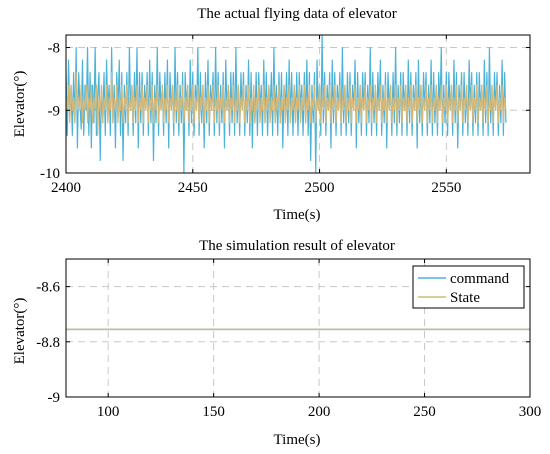 The width and height of the screenshot is (550, 454). Describe the element at coordinates (66, 188) in the screenshot. I see `x-tick-label: 2400` at that location.